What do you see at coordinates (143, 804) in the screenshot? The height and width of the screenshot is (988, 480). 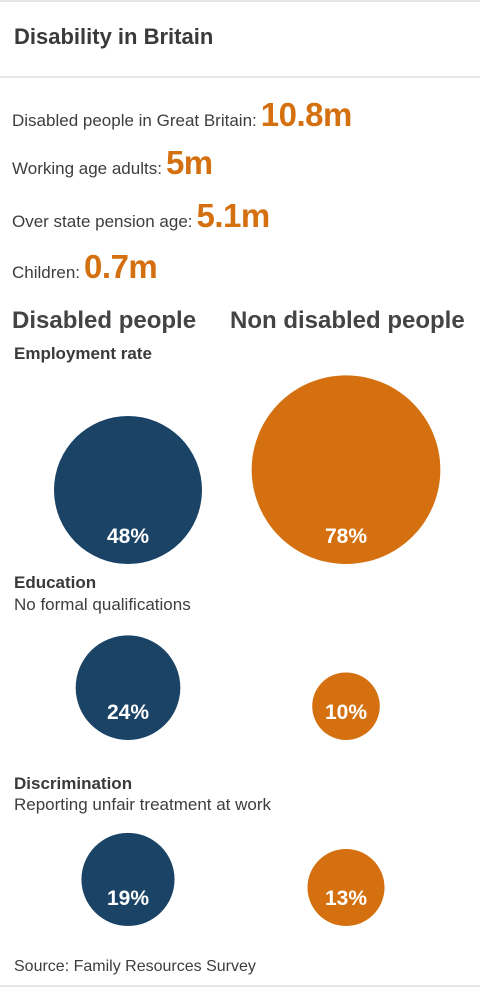 I see `section-subtitle-discrimination: Reporting unfair treatment at work` at bounding box center [143, 804].